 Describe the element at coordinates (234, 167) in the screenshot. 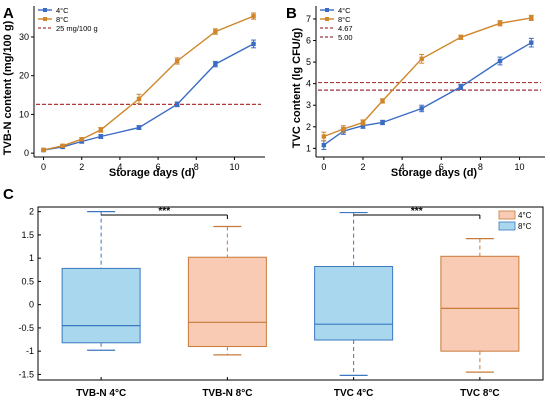

I see `pa-x-tick-label: 10` at that location.